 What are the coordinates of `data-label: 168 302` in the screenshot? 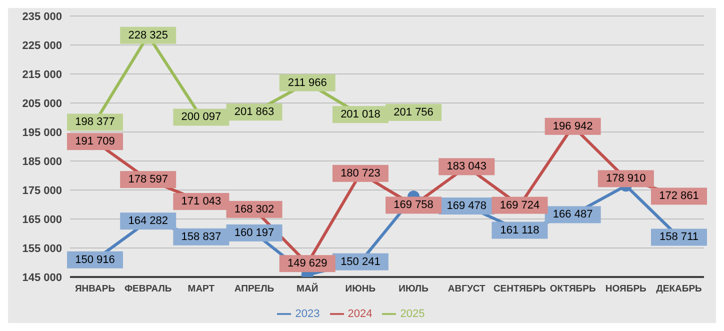 It's located at (254, 209).